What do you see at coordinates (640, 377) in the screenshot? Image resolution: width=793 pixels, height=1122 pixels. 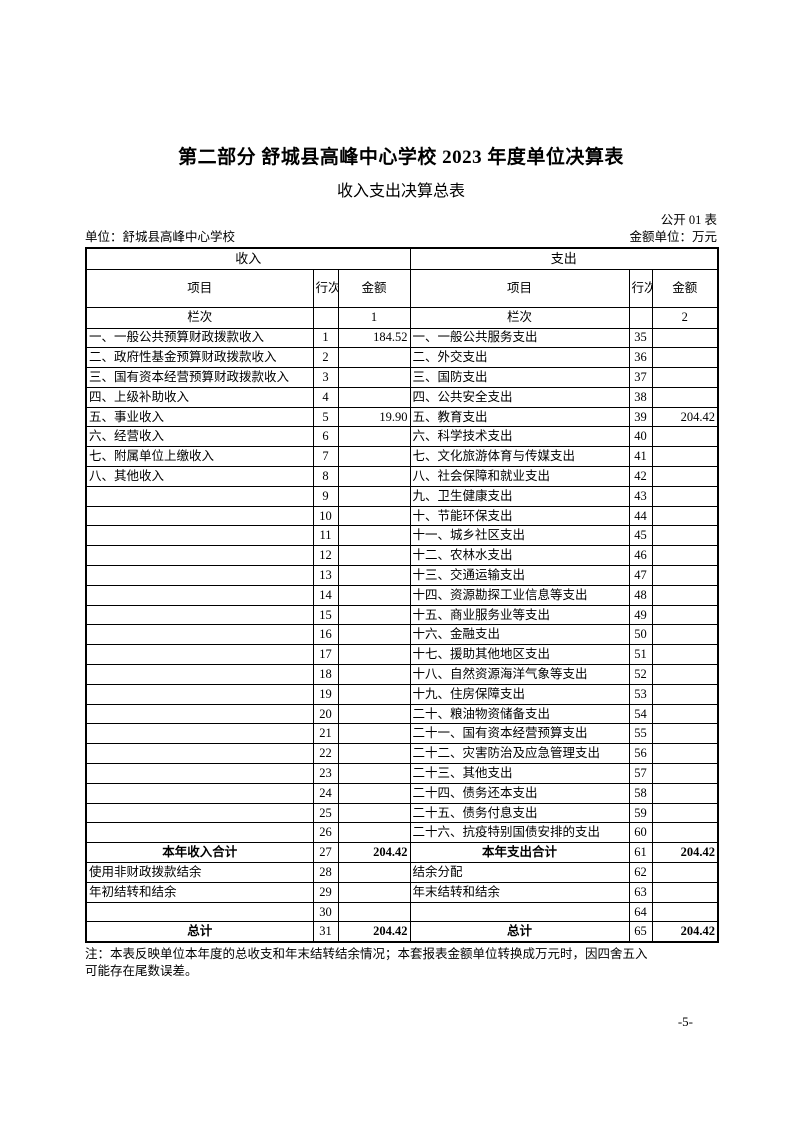 I see `expense-line-cell: 37` at bounding box center [640, 377].